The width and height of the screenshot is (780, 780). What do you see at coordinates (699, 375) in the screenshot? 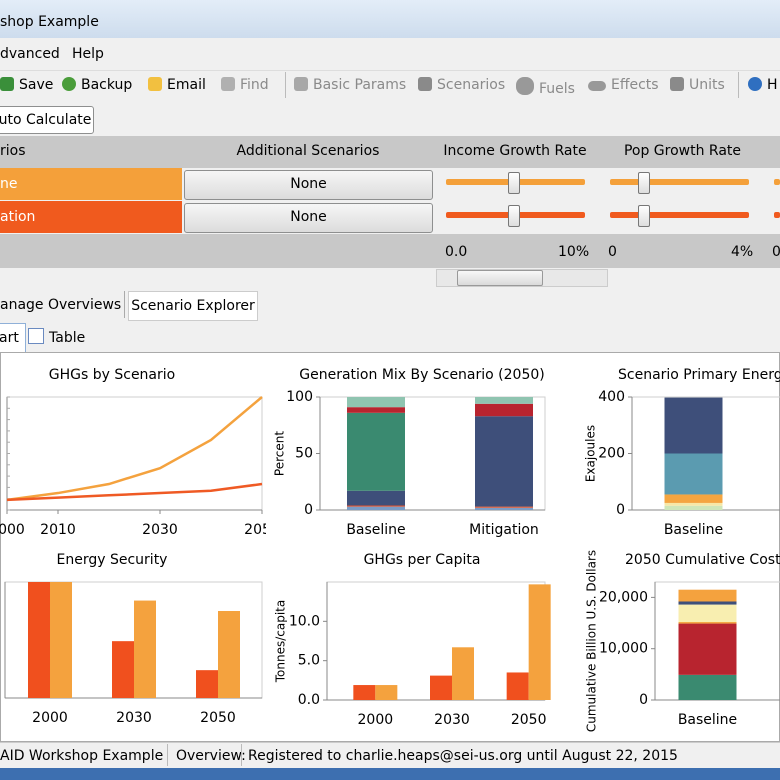
I see `chart-title: Scenario Primary Energy` at bounding box center [699, 375].